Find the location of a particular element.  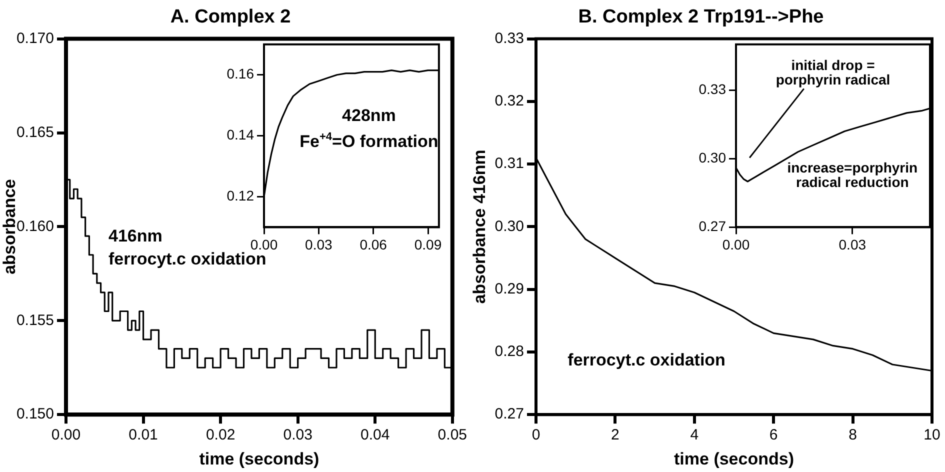

y-tick-label: 0.28 is located at coordinates (509, 351).